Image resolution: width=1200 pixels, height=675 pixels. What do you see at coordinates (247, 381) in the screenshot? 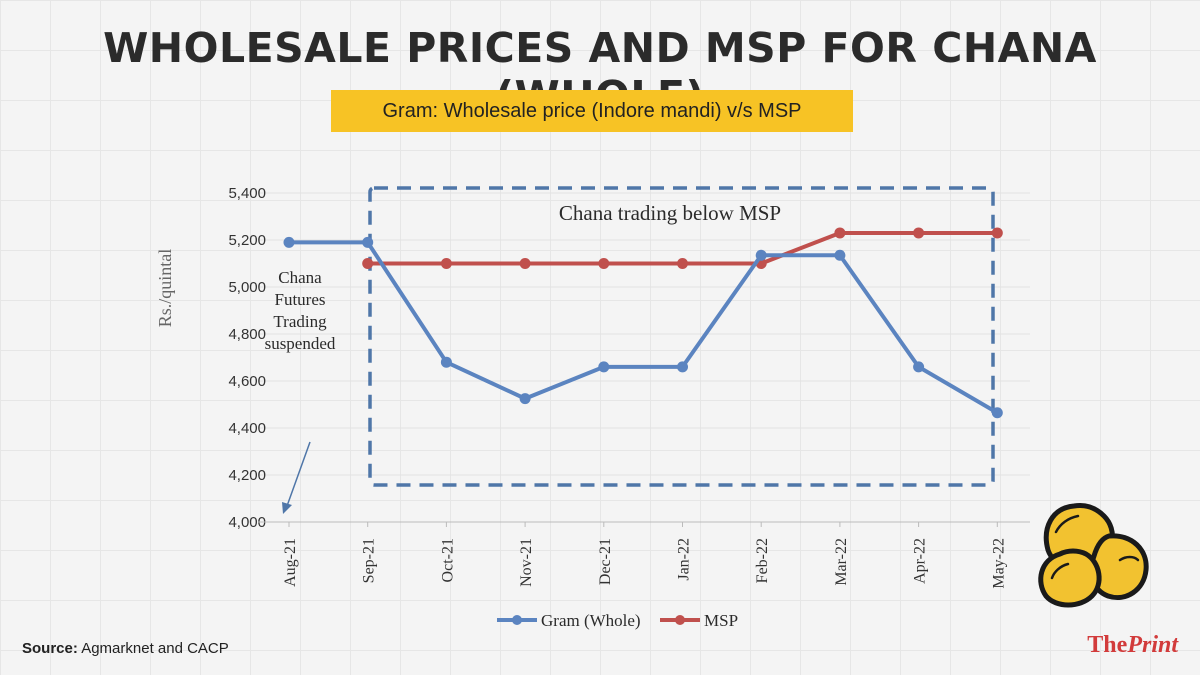
I see `y-tick-label: 4,600` at bounding box center [247, 381].